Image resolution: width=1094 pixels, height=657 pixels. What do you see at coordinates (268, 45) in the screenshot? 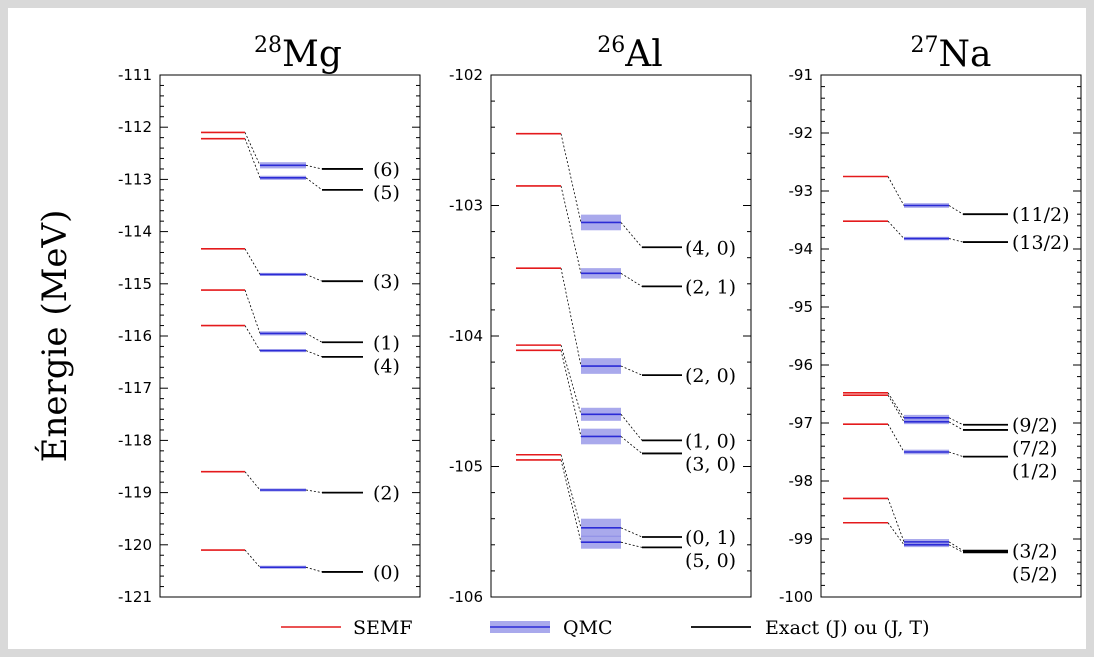
I see `title-mass-number: 28` at bounding box center [268, 45].